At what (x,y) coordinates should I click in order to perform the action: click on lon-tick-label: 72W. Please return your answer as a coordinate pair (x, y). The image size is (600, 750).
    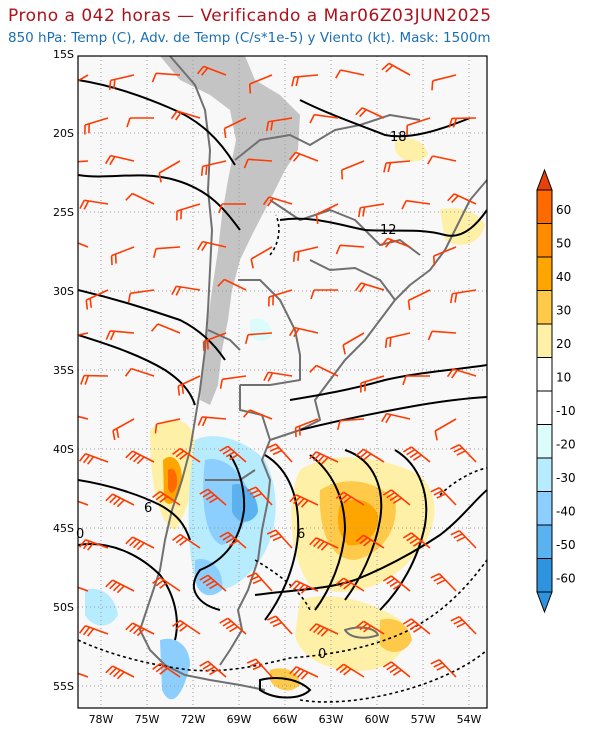
    Looking at the image, I should click on (193, 719).